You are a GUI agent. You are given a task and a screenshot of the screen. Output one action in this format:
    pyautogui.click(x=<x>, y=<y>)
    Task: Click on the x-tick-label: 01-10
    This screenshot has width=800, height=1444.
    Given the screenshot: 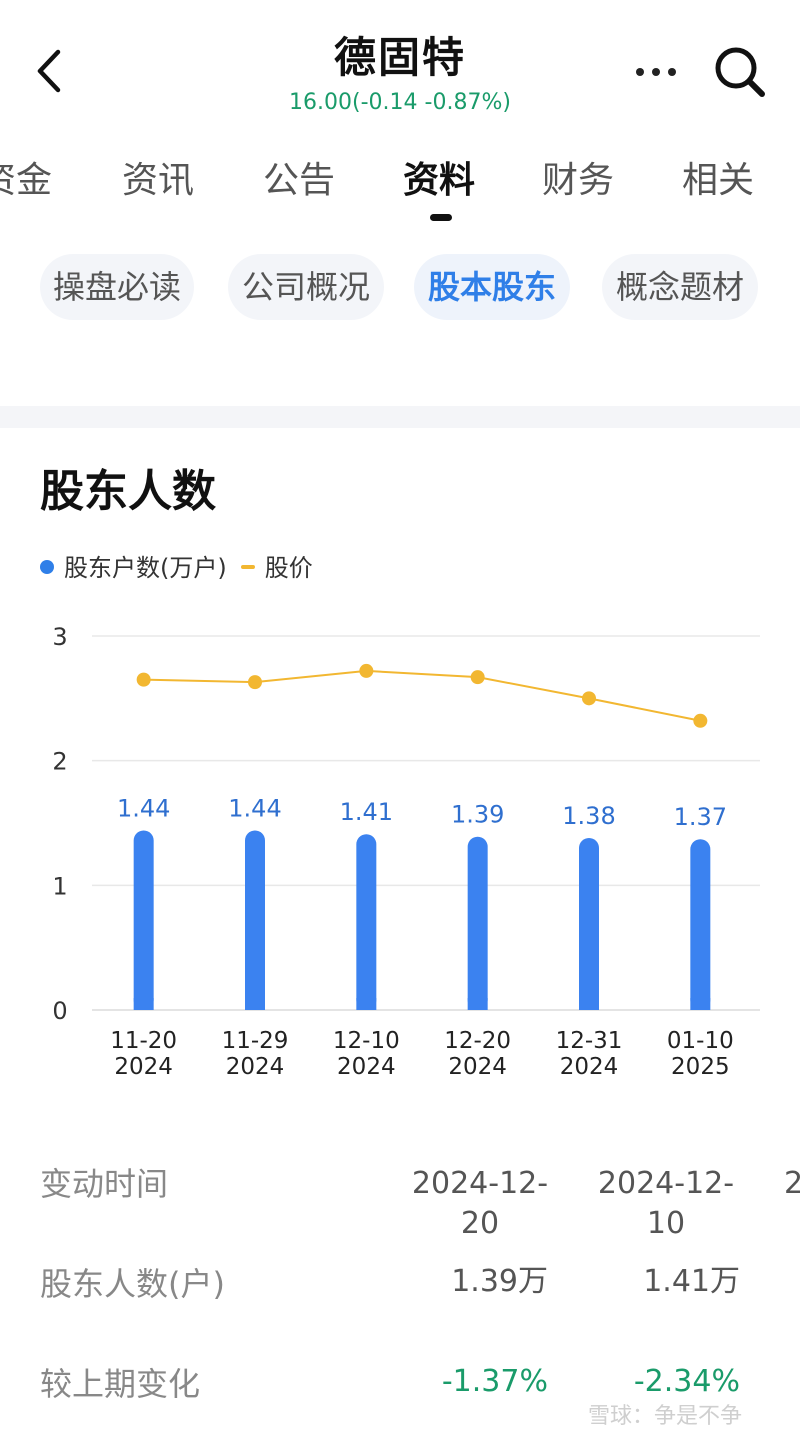 What is the action you would take?
    pyautogui.click(x=700, y=1041)
    